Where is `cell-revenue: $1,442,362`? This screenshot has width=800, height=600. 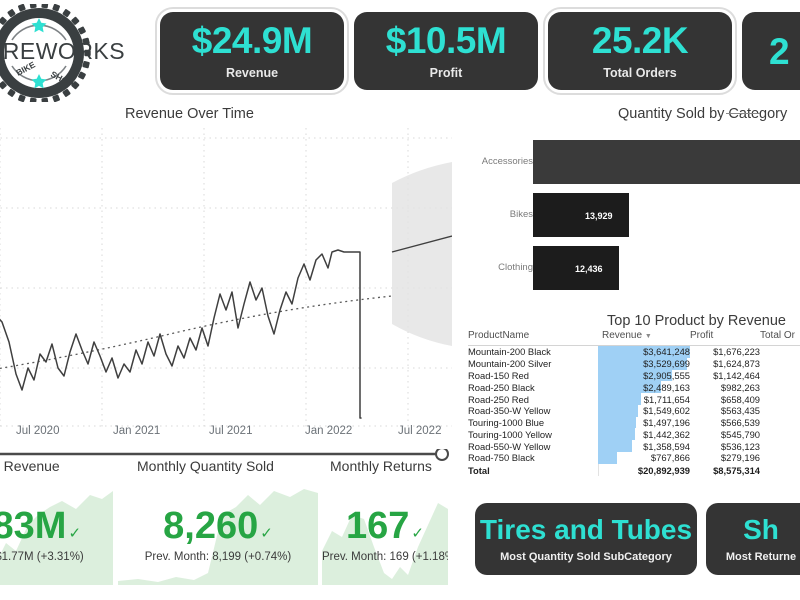 cell-revenue: $1,442,362 is located at coordinates (644, 434).